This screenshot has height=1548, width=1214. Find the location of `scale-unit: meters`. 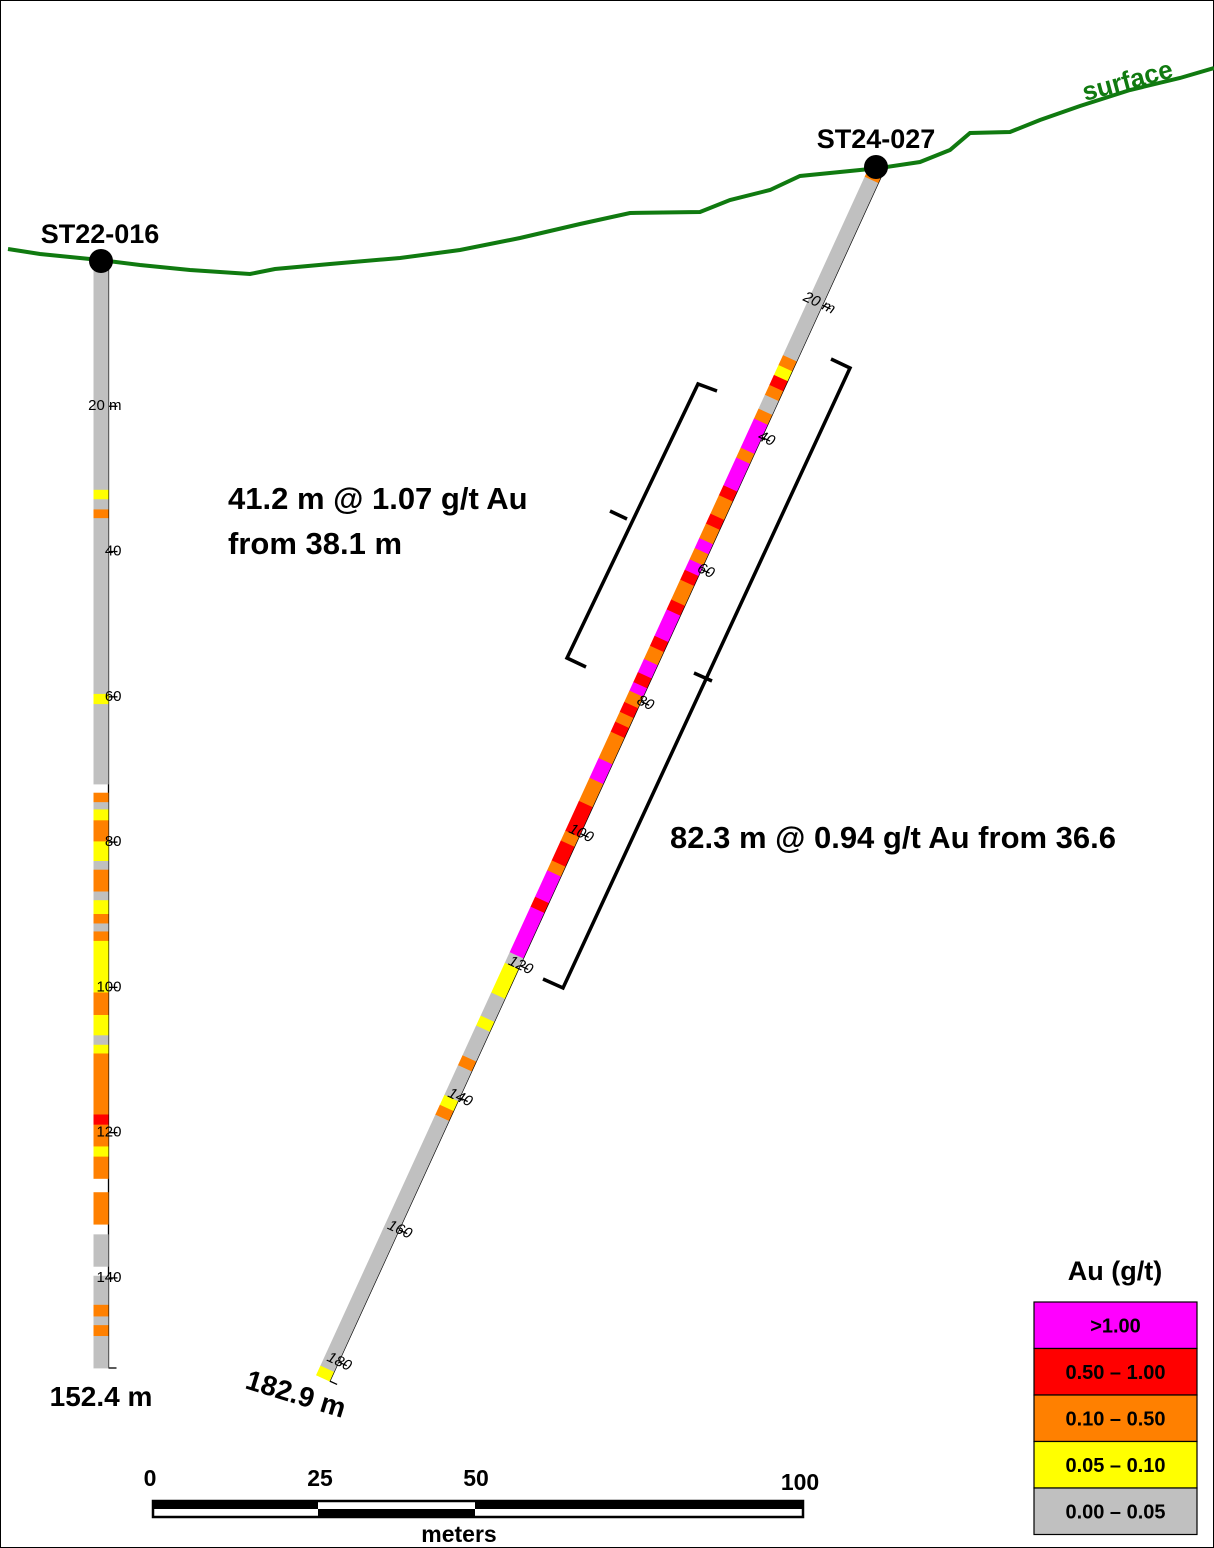

scale-unit: meters is located at coordinates (458, 1534).